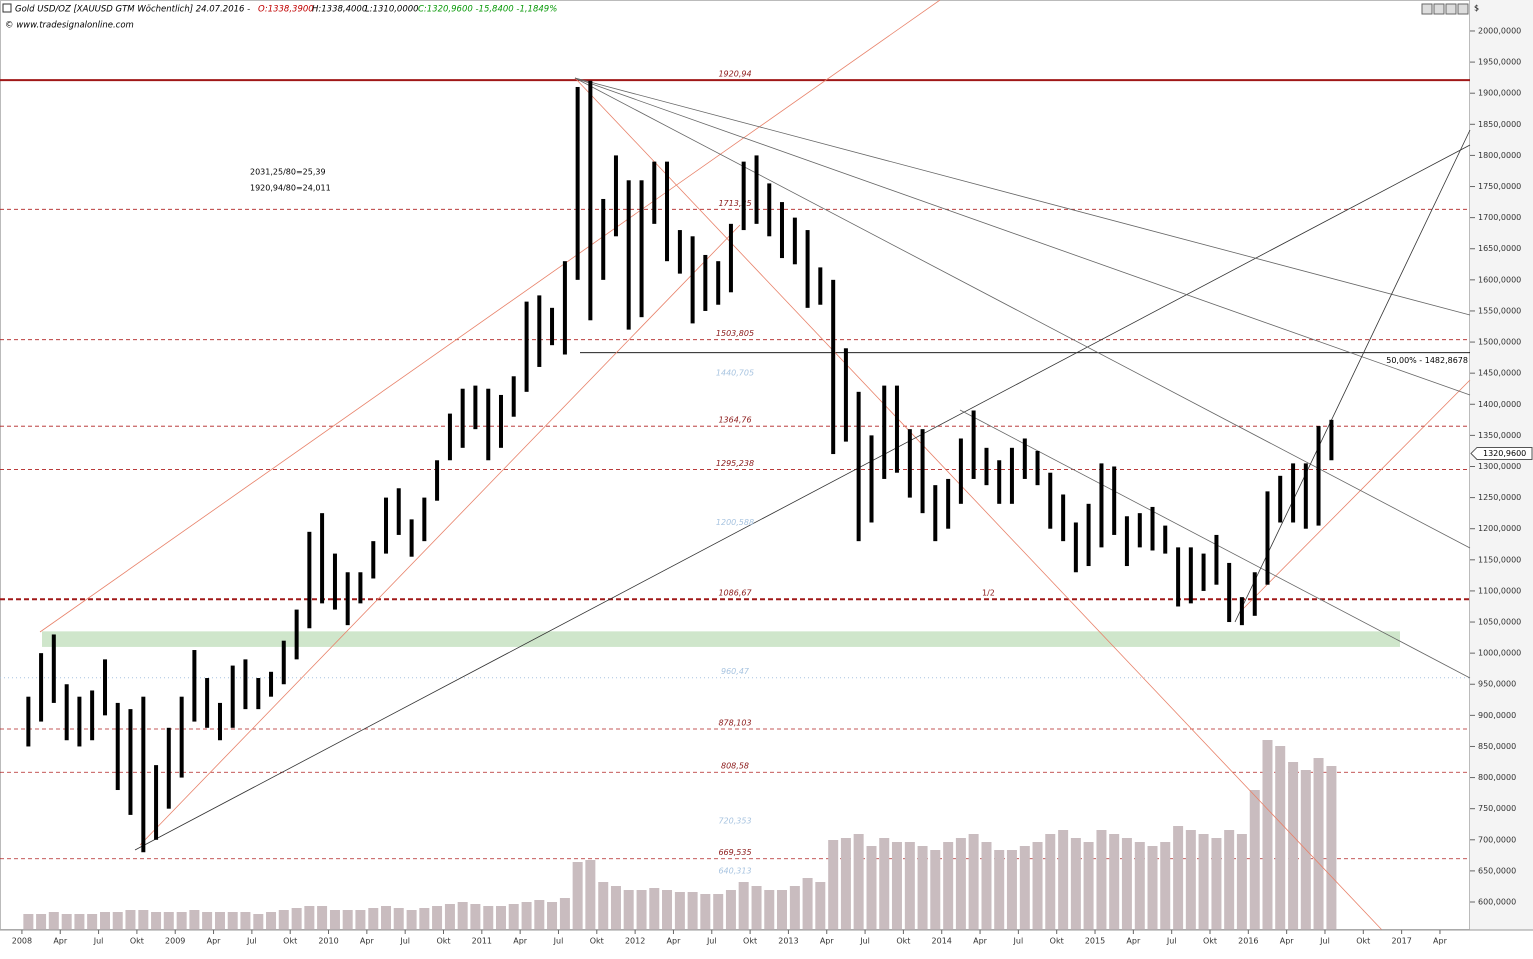 This screenshot has width=1533, height=959. Describe the element at coordinates (734, 203) in the screenshot. I see `level-label: 1713,35` at that location.